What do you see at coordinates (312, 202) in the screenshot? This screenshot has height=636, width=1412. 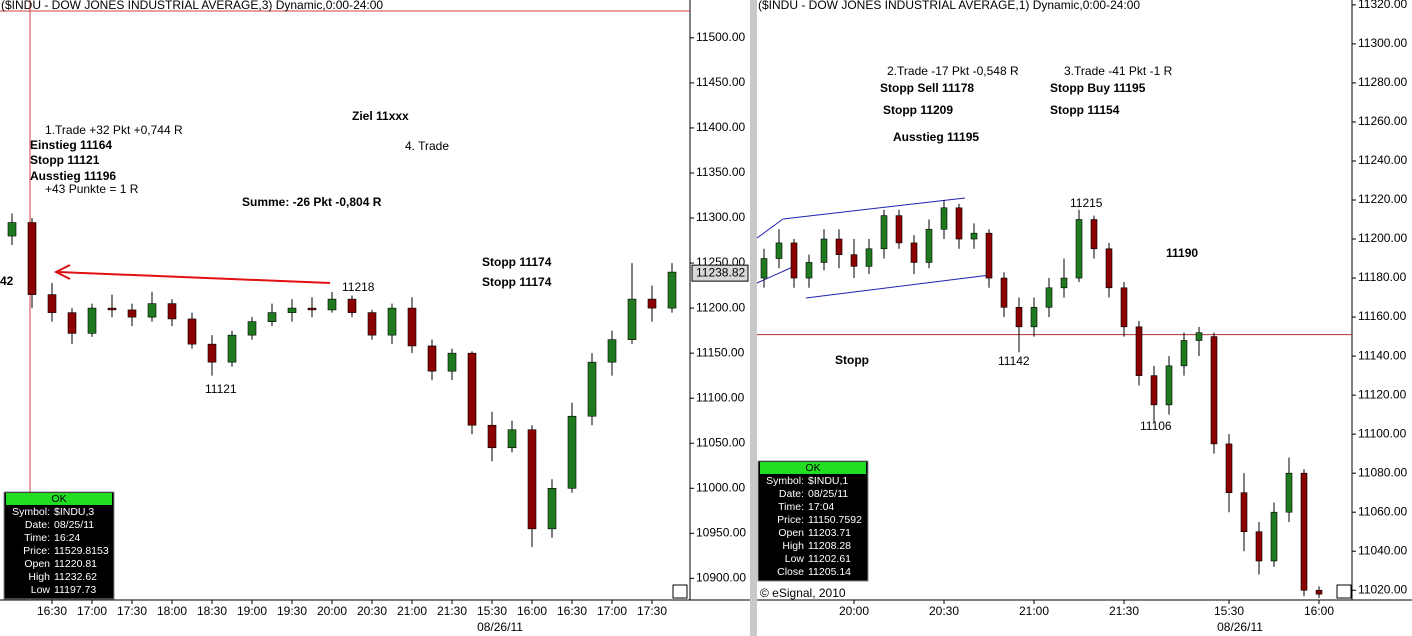 I see `annotation: Summe: -26 Pkt -0,804 R` at bounding box center [312, 202].